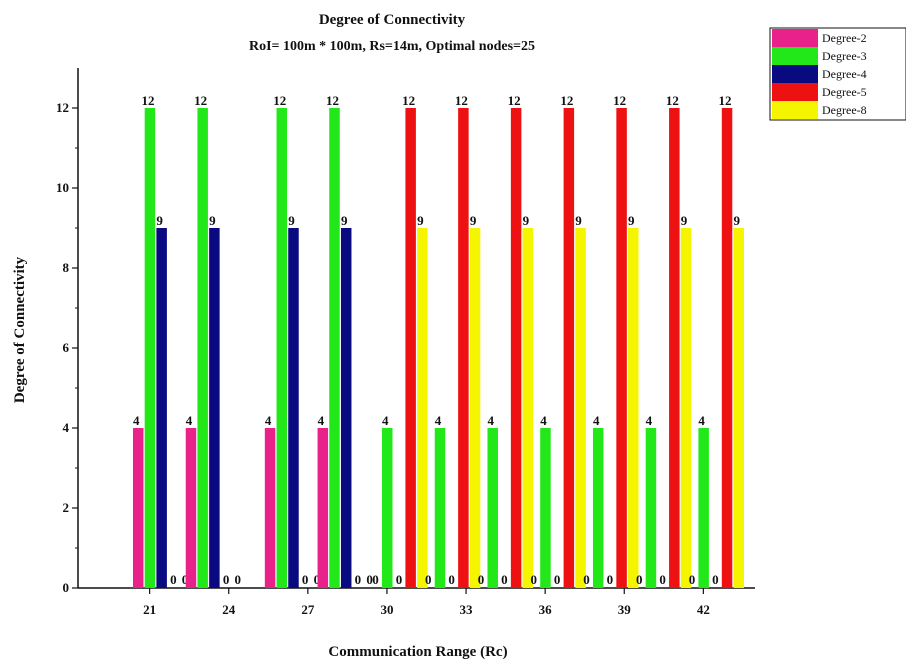 The width and height of the screenshot is (906, 666). I want to click on y-tick-label: 6, so click(66, 347).